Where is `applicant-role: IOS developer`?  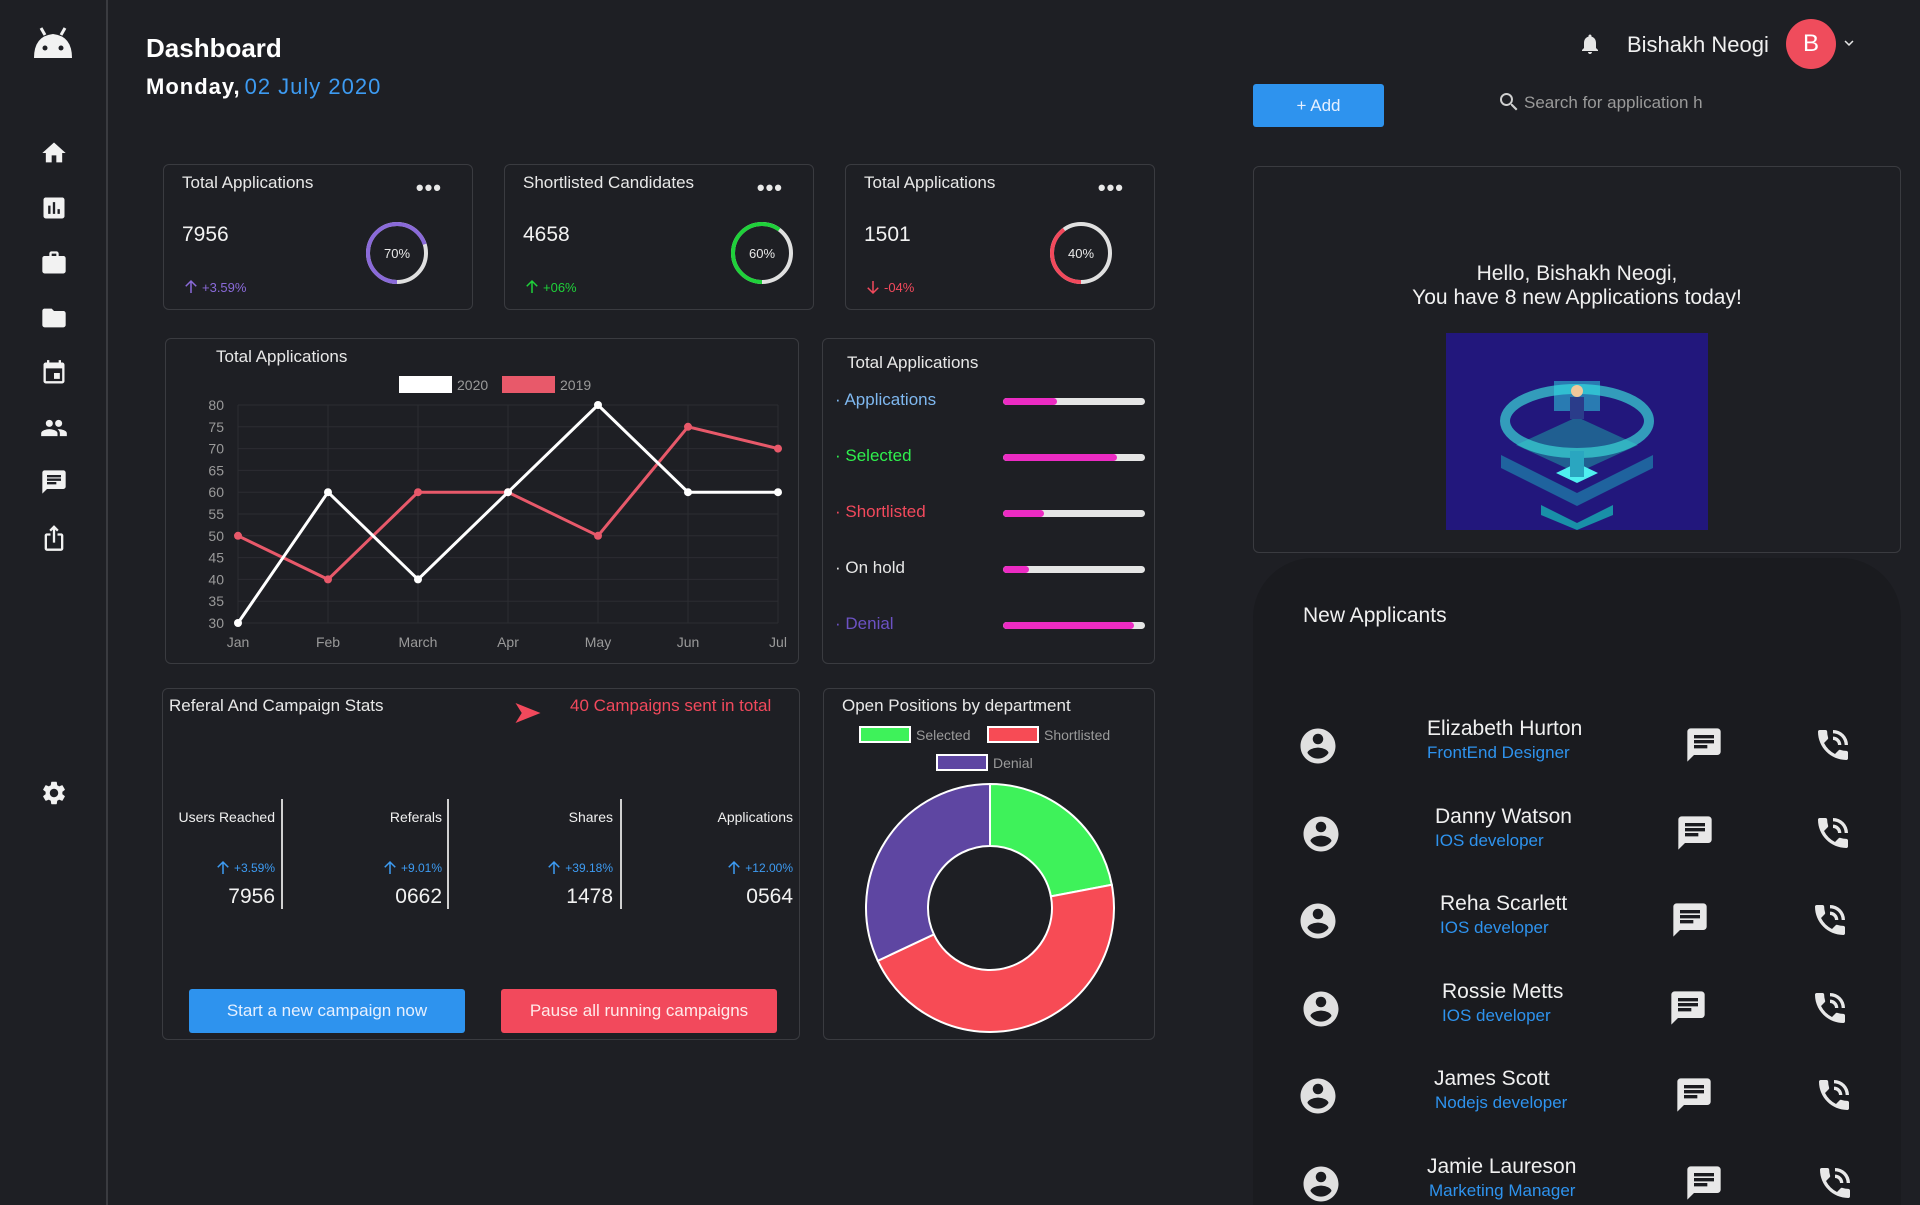 applicant-role: IOS developer is located at coordinates (1489, 840).